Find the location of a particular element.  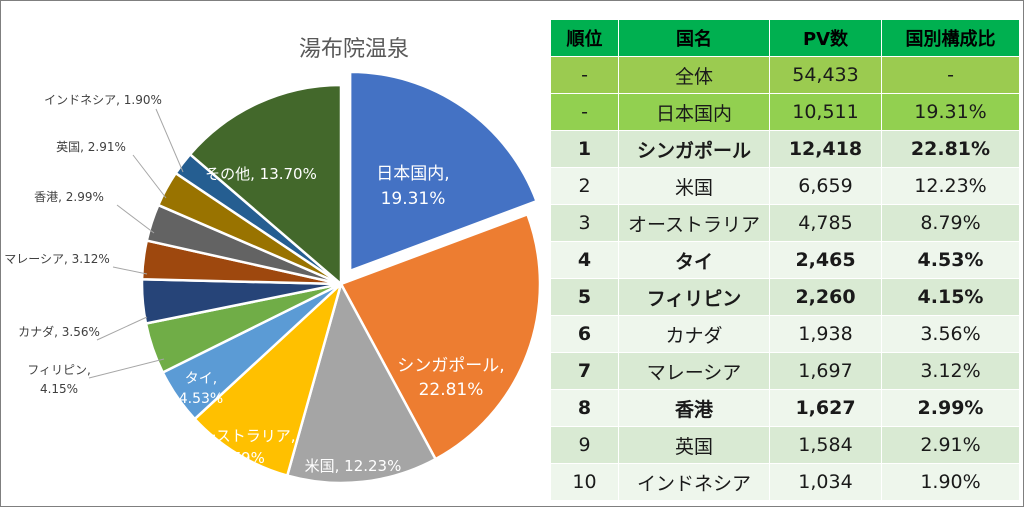

cell-rank: 8 is located at coordinates (584, 408).